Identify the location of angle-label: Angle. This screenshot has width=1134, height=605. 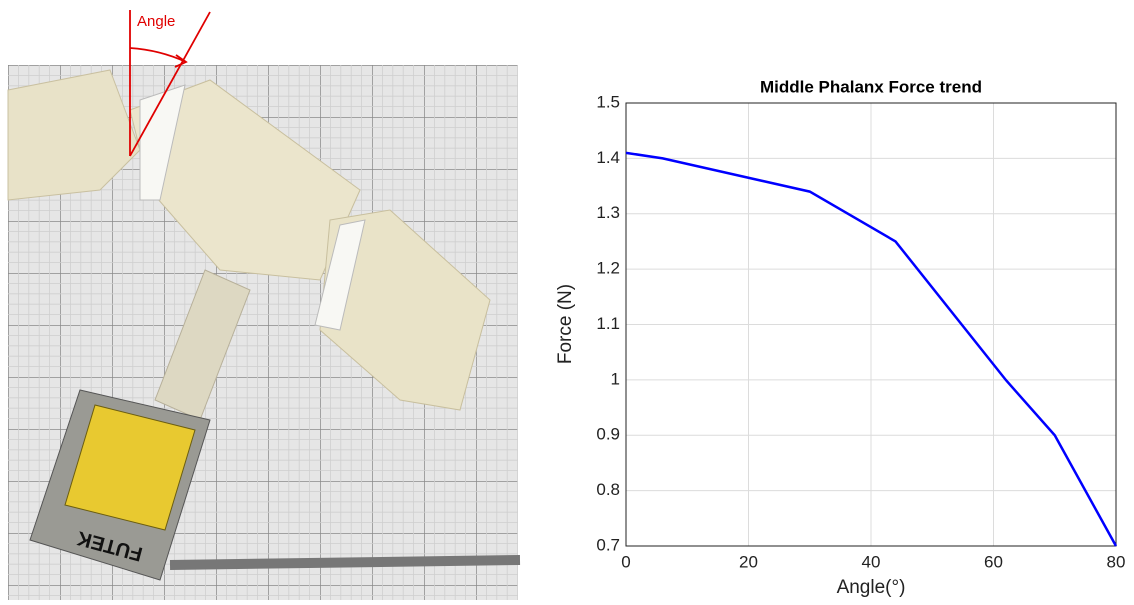
(156, 21).